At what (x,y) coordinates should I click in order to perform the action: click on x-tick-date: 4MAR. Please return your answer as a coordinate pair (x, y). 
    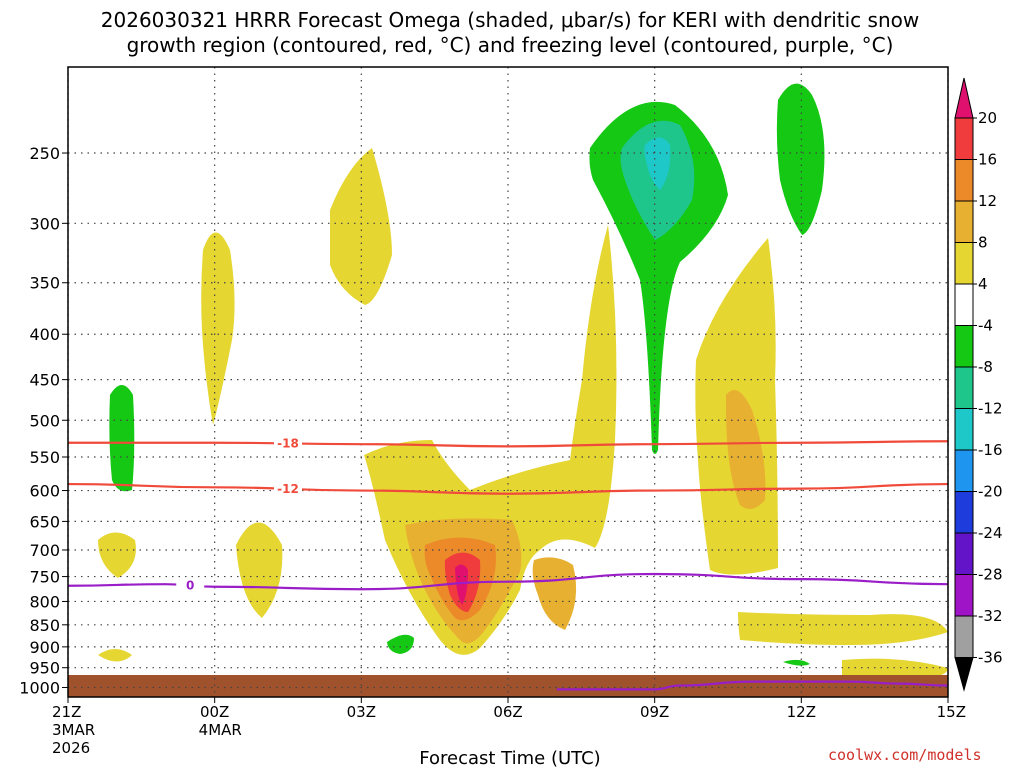
    Looking at the image, I should click on (220, 730).